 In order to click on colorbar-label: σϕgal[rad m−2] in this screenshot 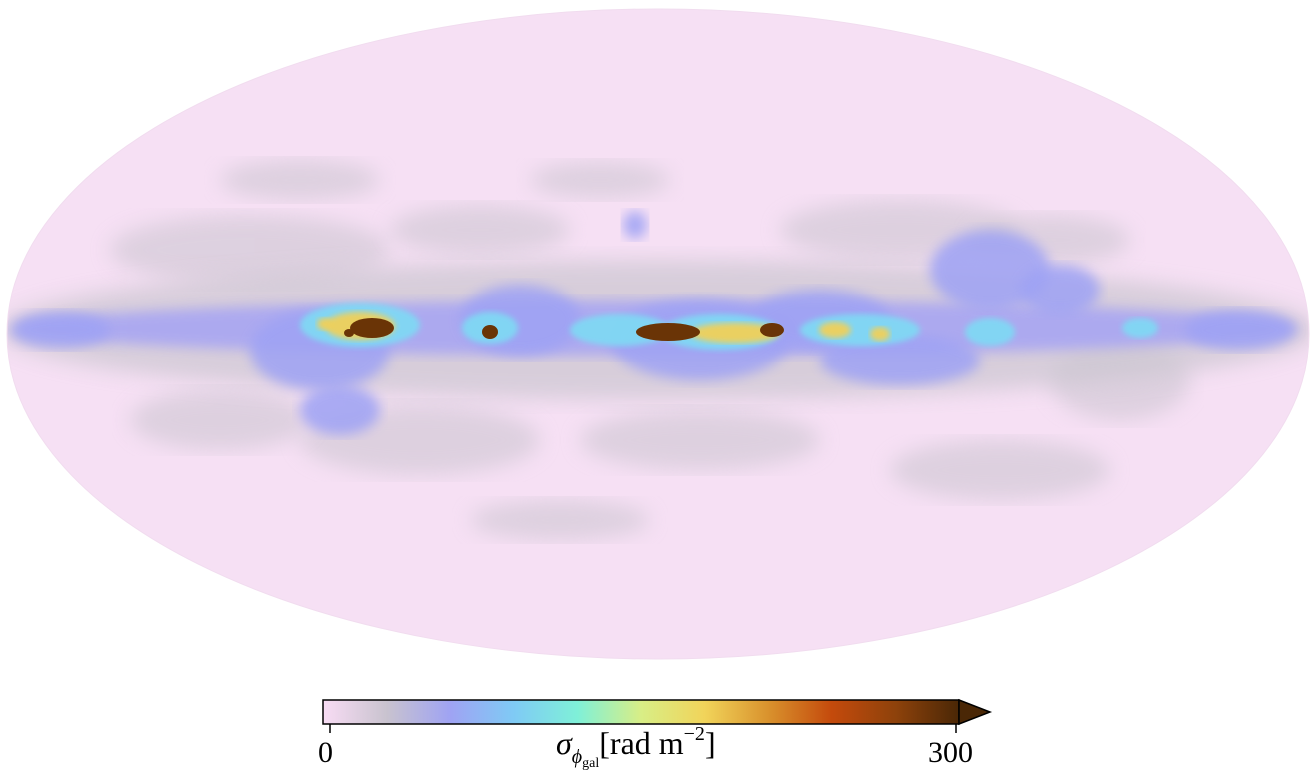, I will do `click(636, 747)`.